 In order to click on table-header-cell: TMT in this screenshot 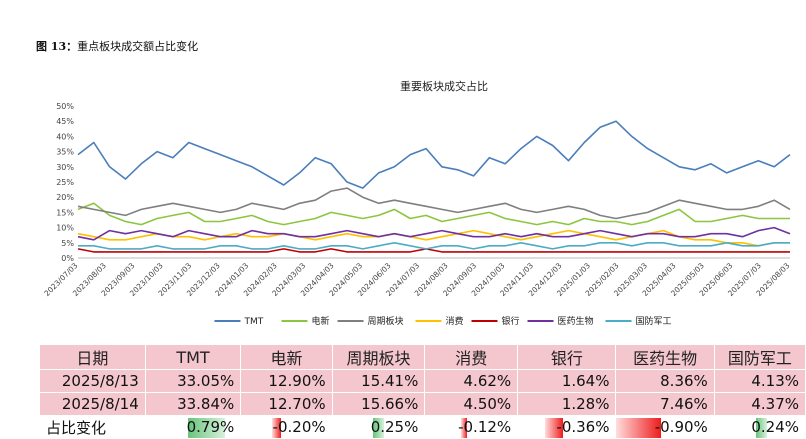, I will do `click(193, 357)`.